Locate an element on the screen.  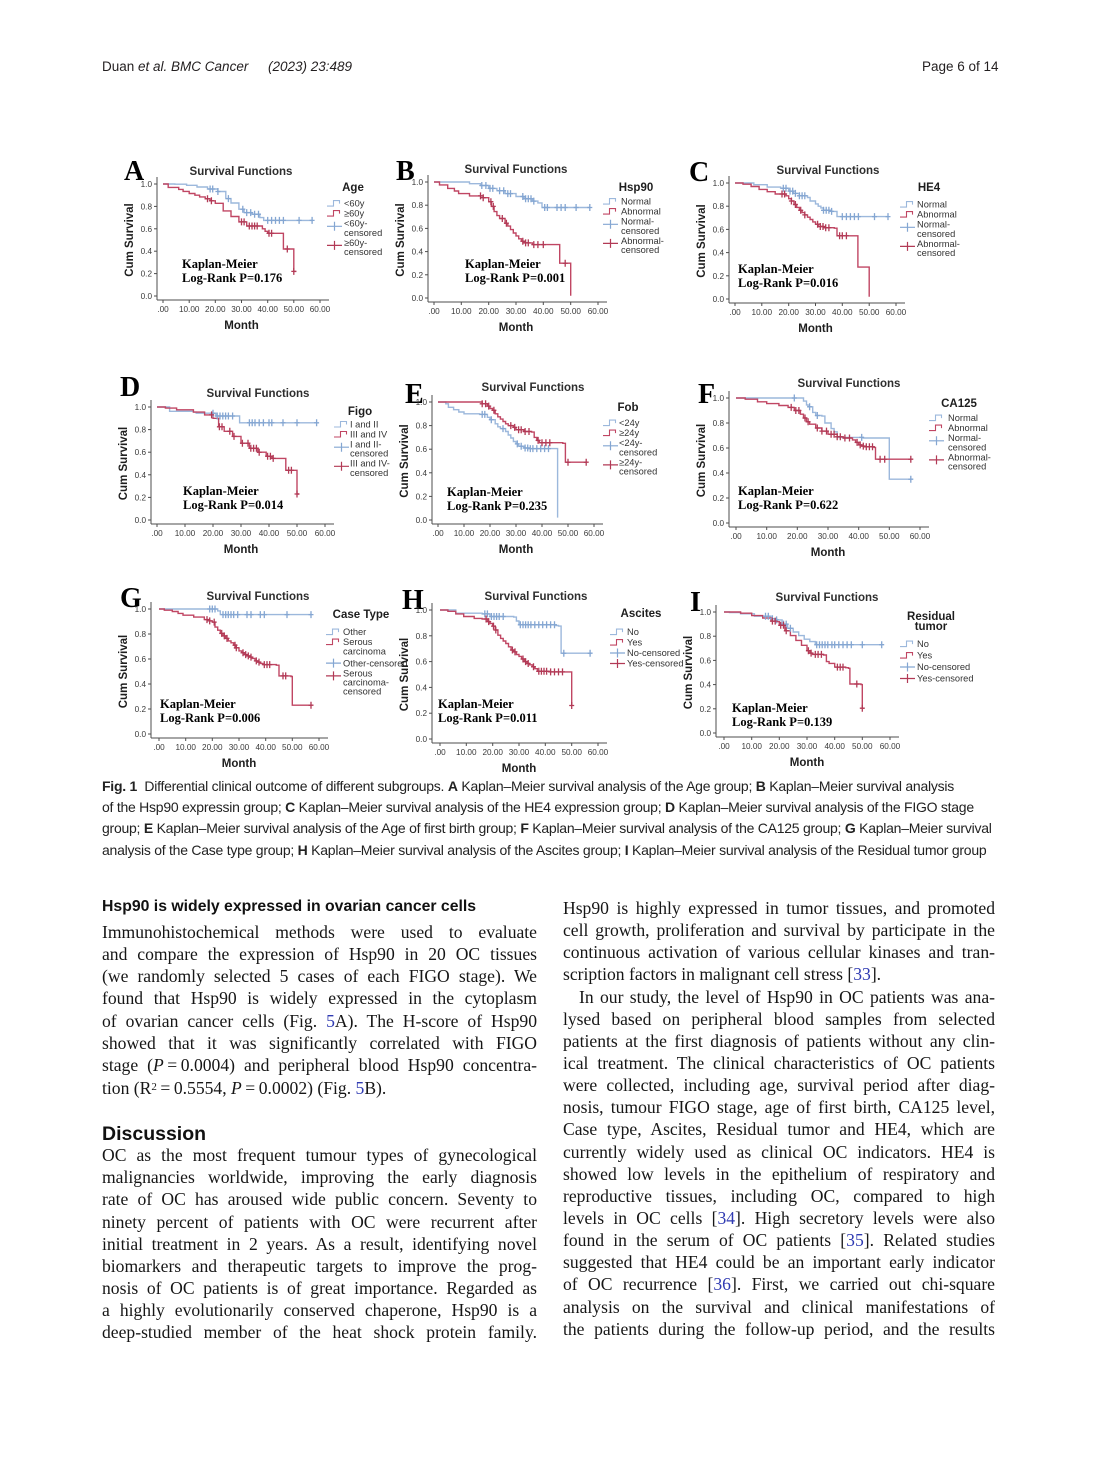
svg-text: Other is located at coordinates (354, 632).